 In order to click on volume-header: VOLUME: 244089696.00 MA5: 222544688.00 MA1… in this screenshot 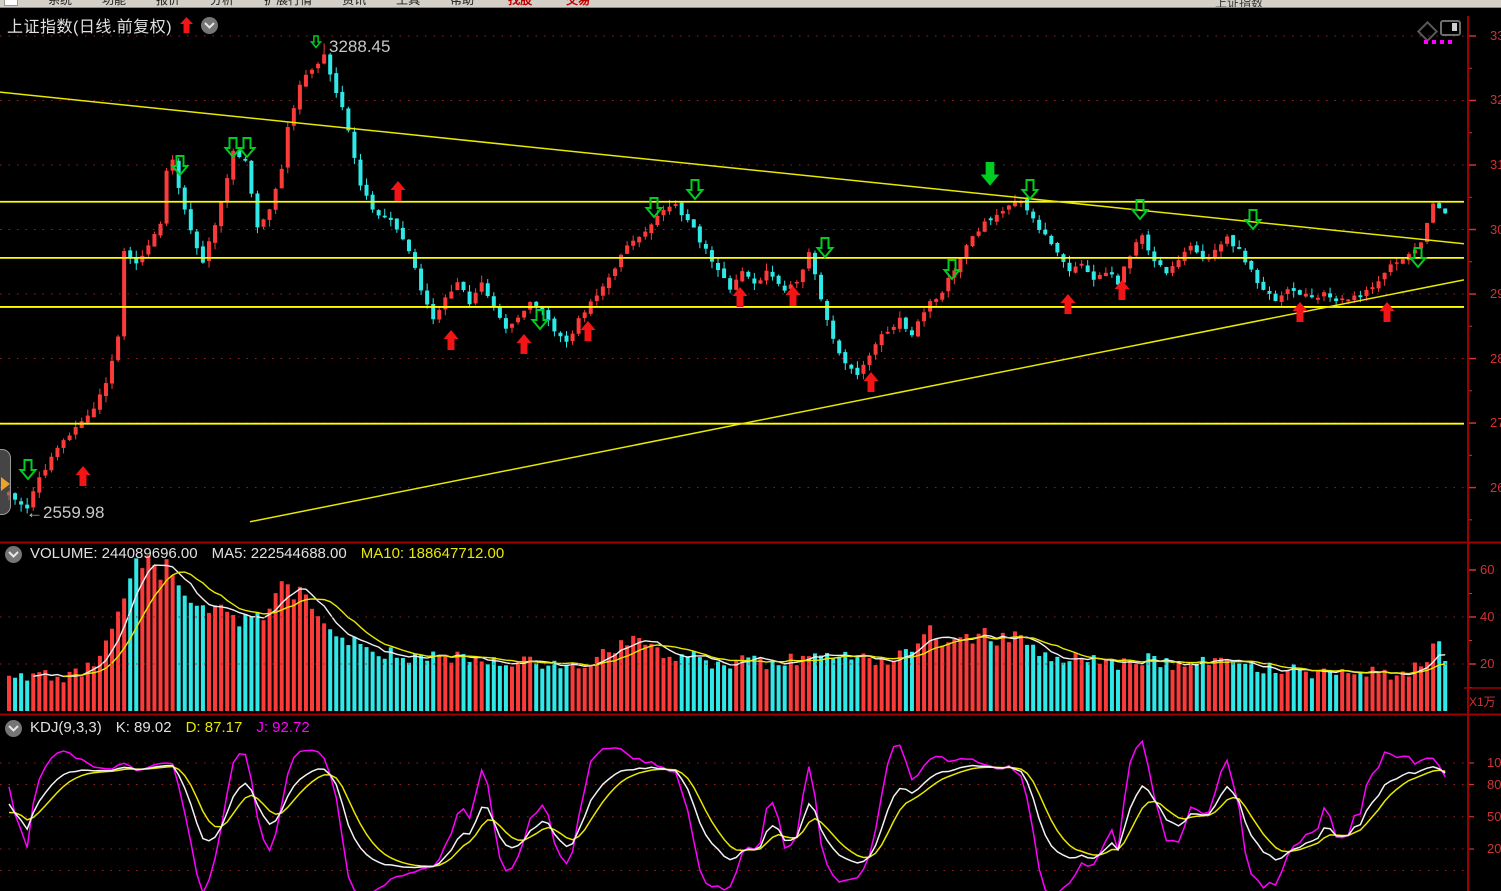, I will do `click(261, 554)`.